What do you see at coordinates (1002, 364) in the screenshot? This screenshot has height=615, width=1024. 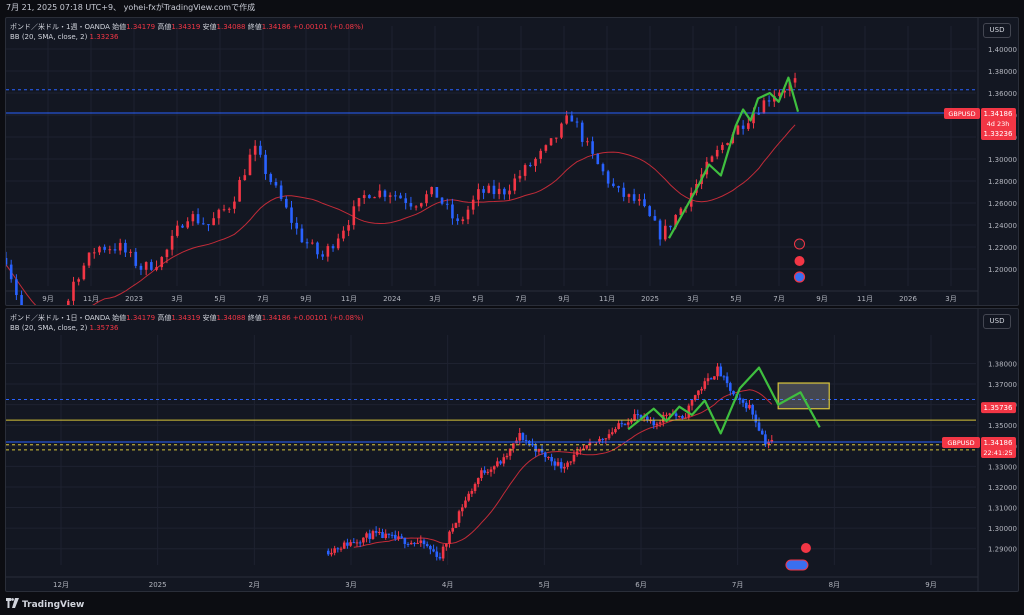 I see `y-tick-label: 1.38000` at bounding box center [1002, 364].